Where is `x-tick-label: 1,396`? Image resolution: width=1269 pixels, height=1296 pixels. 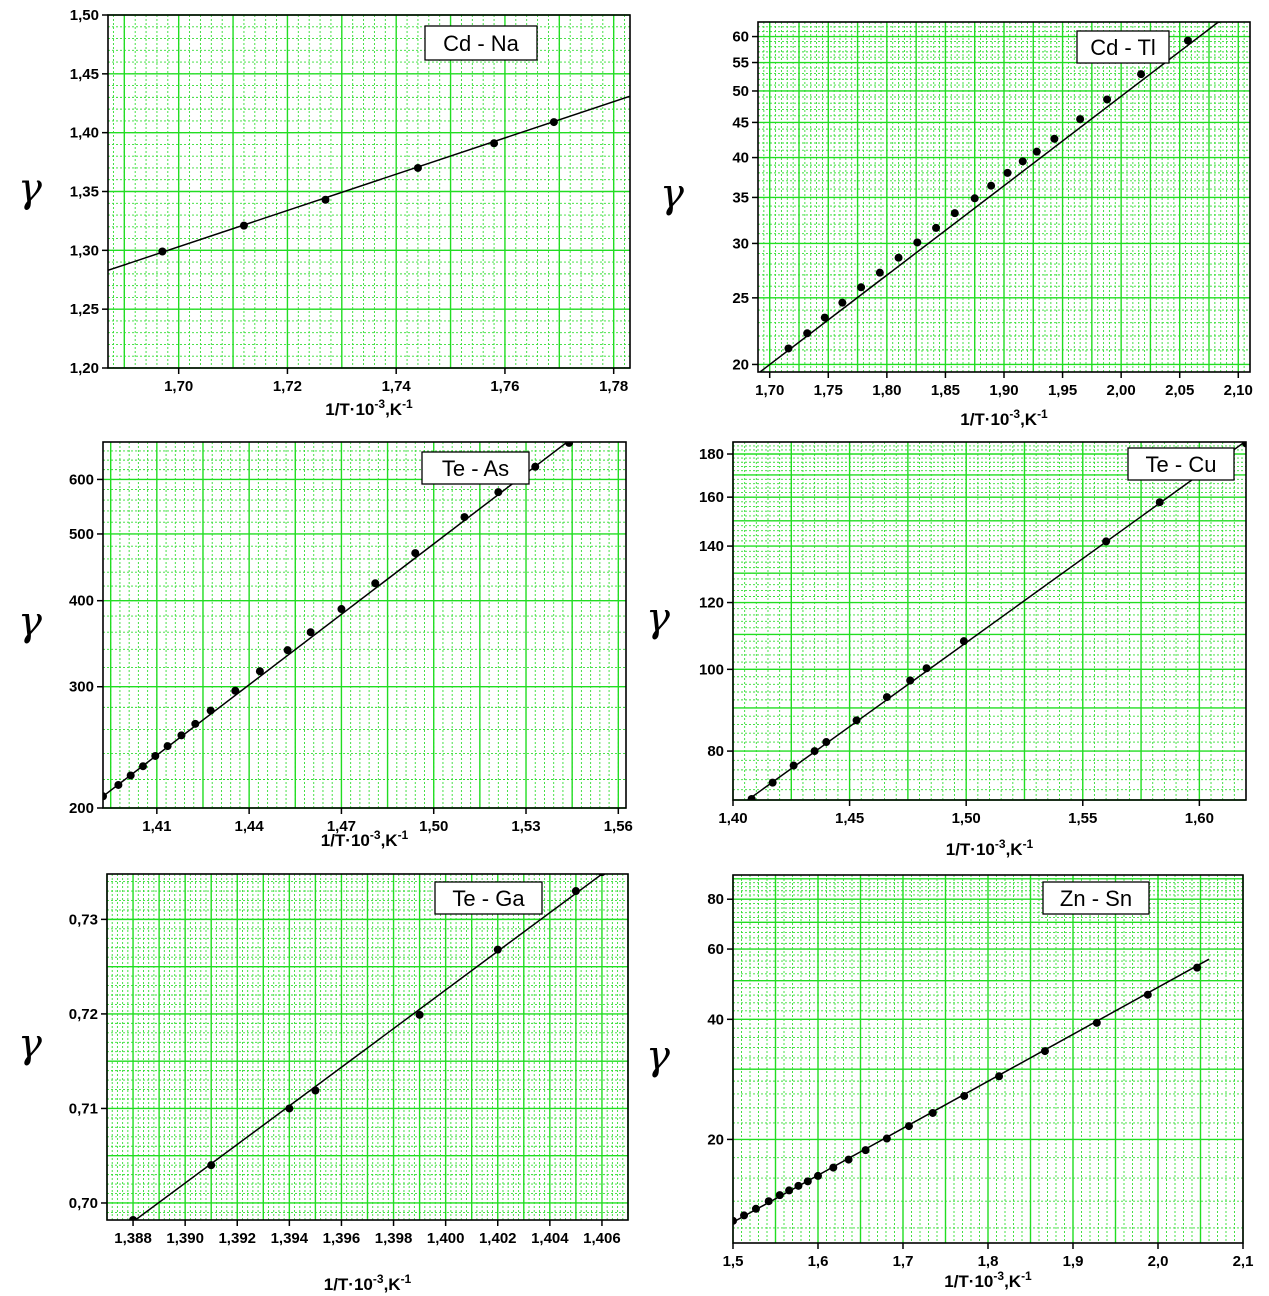 x-tick-label: 1,396 is located at coordinates (342, 1238).